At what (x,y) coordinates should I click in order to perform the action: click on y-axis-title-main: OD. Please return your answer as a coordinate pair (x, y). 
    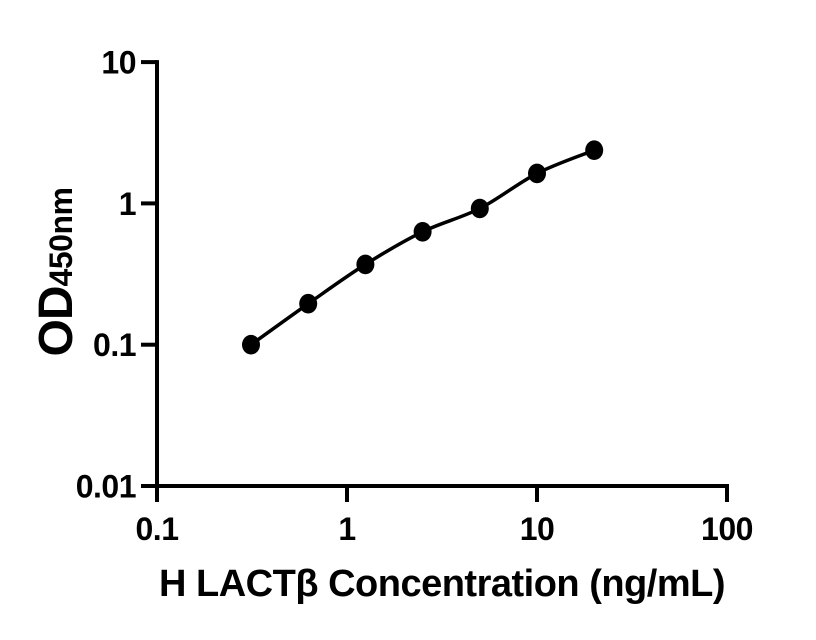
    Looking at the image, I should click on (56, 321).